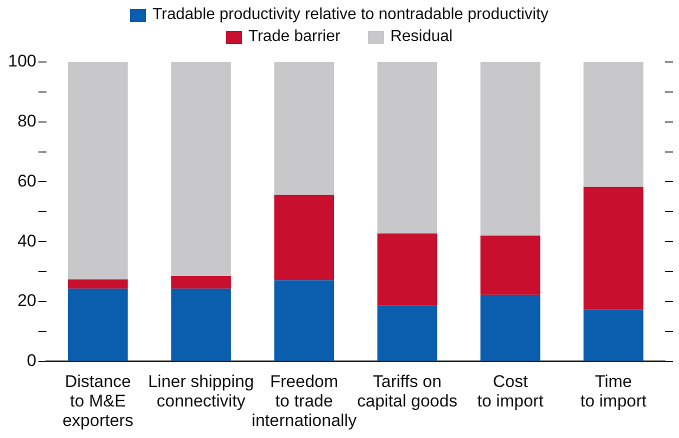  What do you see at coordinates (26, 300) in the screenshot?
I see `y-tick-label: 20` at bounding box center [26, 300].